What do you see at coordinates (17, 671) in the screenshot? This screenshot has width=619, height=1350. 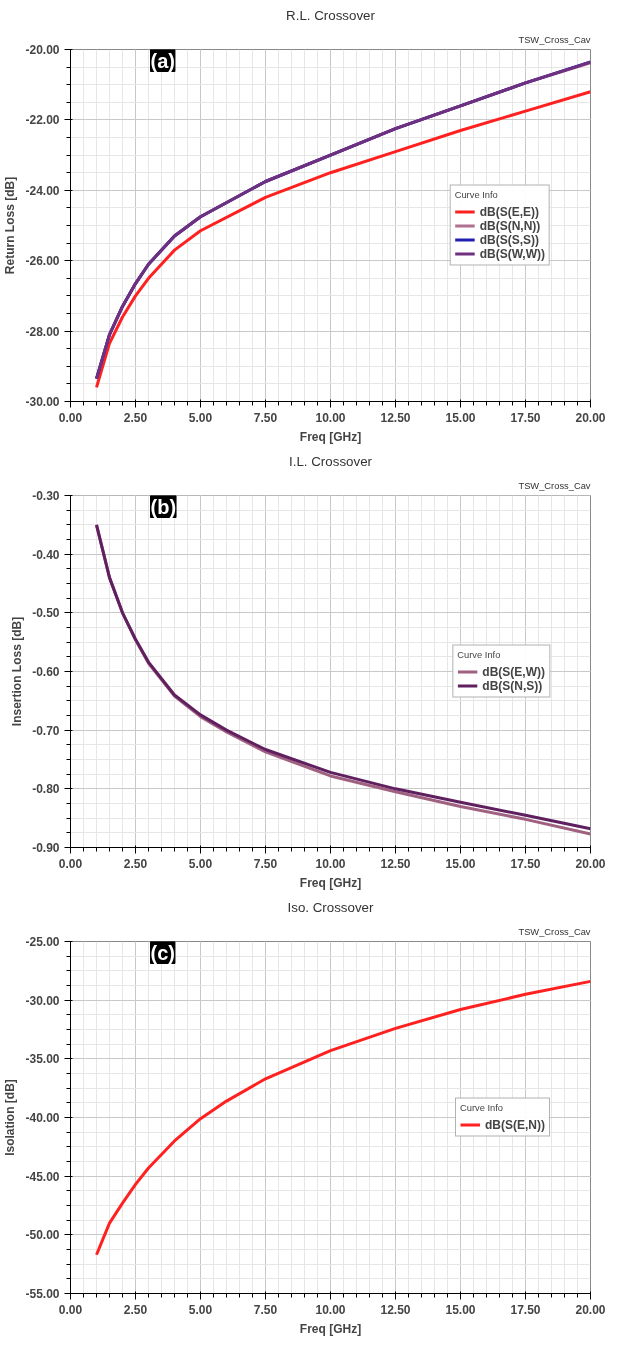 I see `y-axis-title: Insertion Loss [dB]` at bounding box center [17, 671].